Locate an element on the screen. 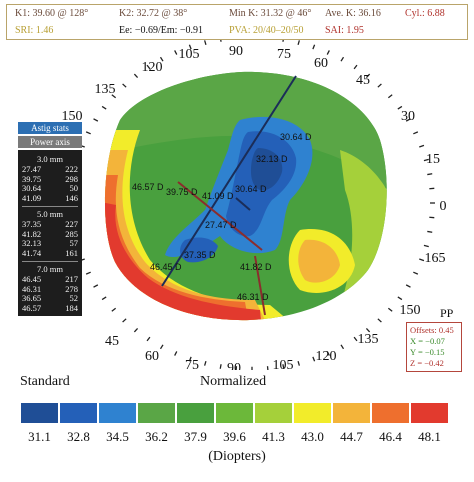 This screenshot has height=482, width=474. axis-markers is located at coordinates (229, 195).